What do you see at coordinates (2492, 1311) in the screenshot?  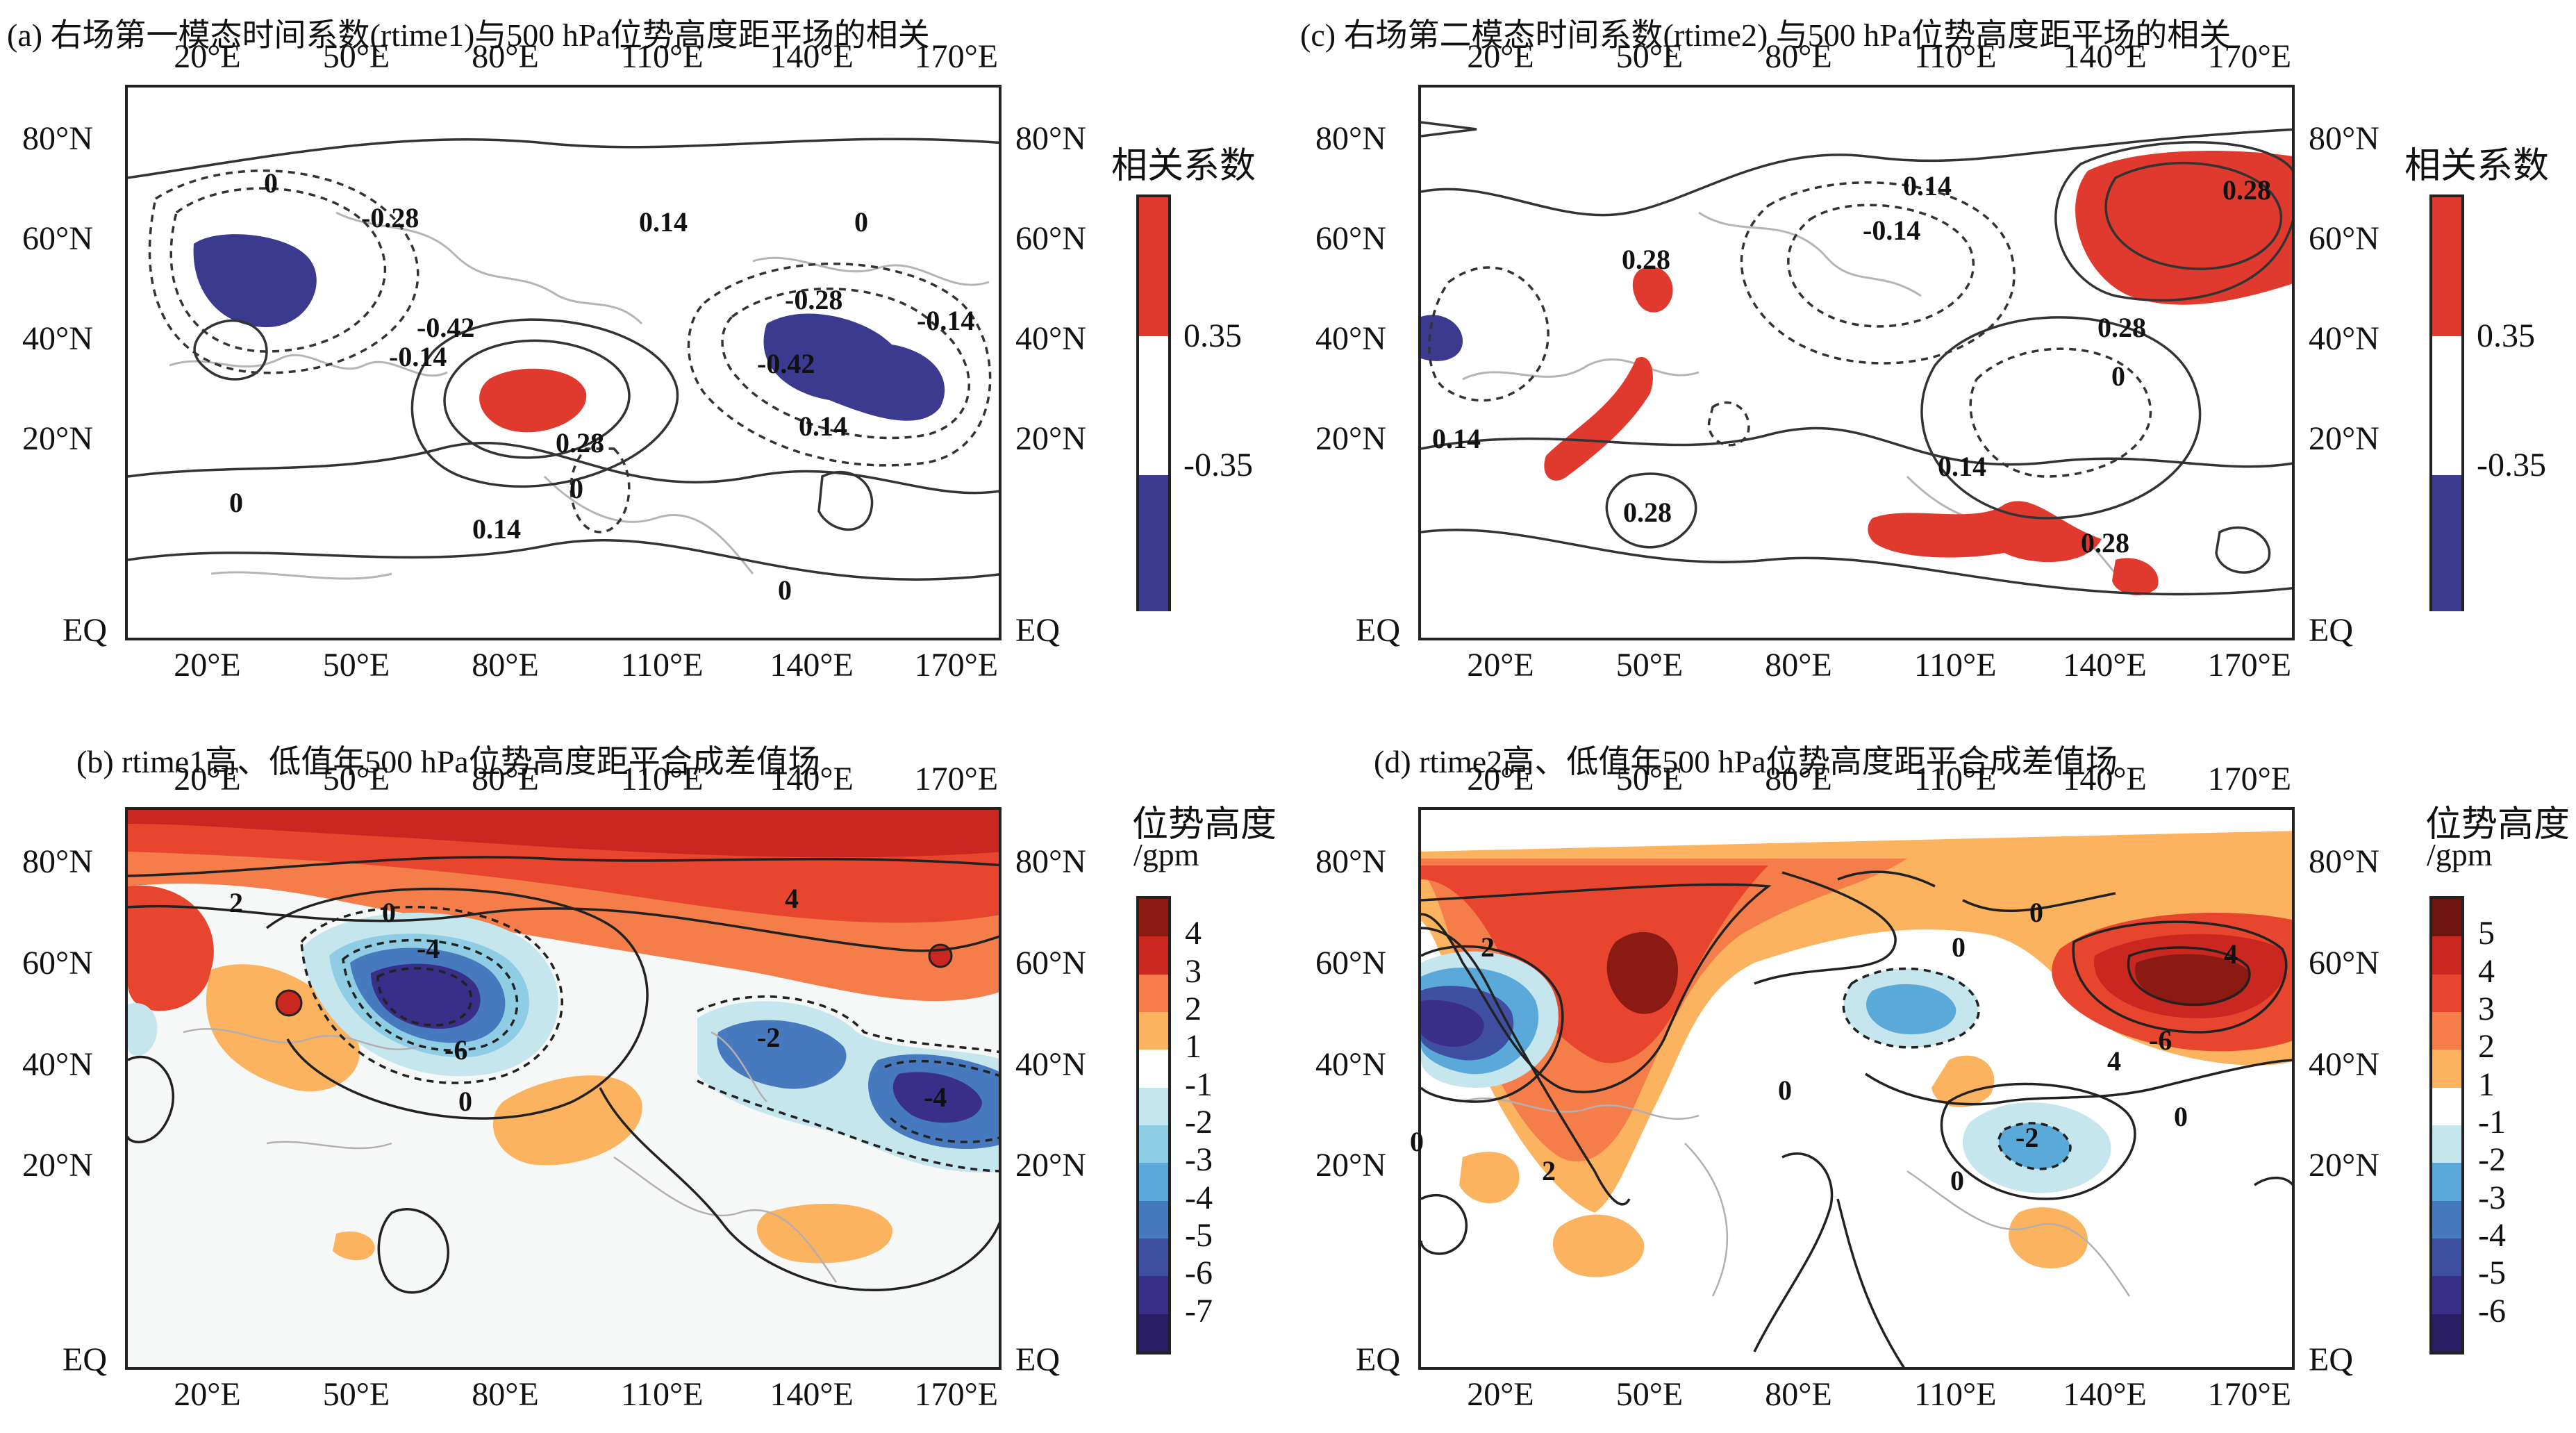 I see `colorbar-label: -6` at bounding box center [2492, 1311].